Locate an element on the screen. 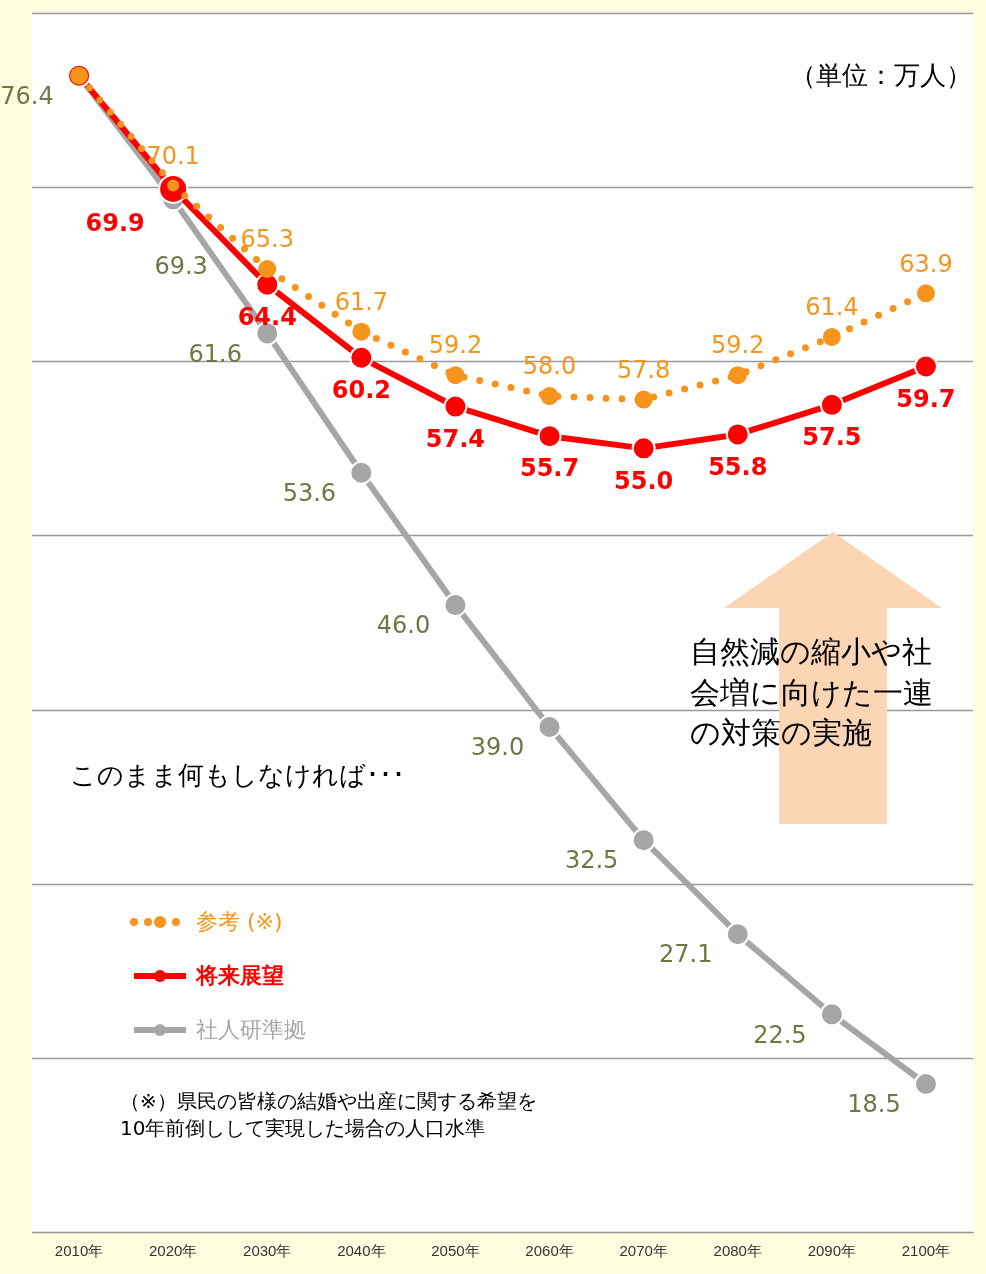  data-label: 27.1 is located at coordinates (686, 954).